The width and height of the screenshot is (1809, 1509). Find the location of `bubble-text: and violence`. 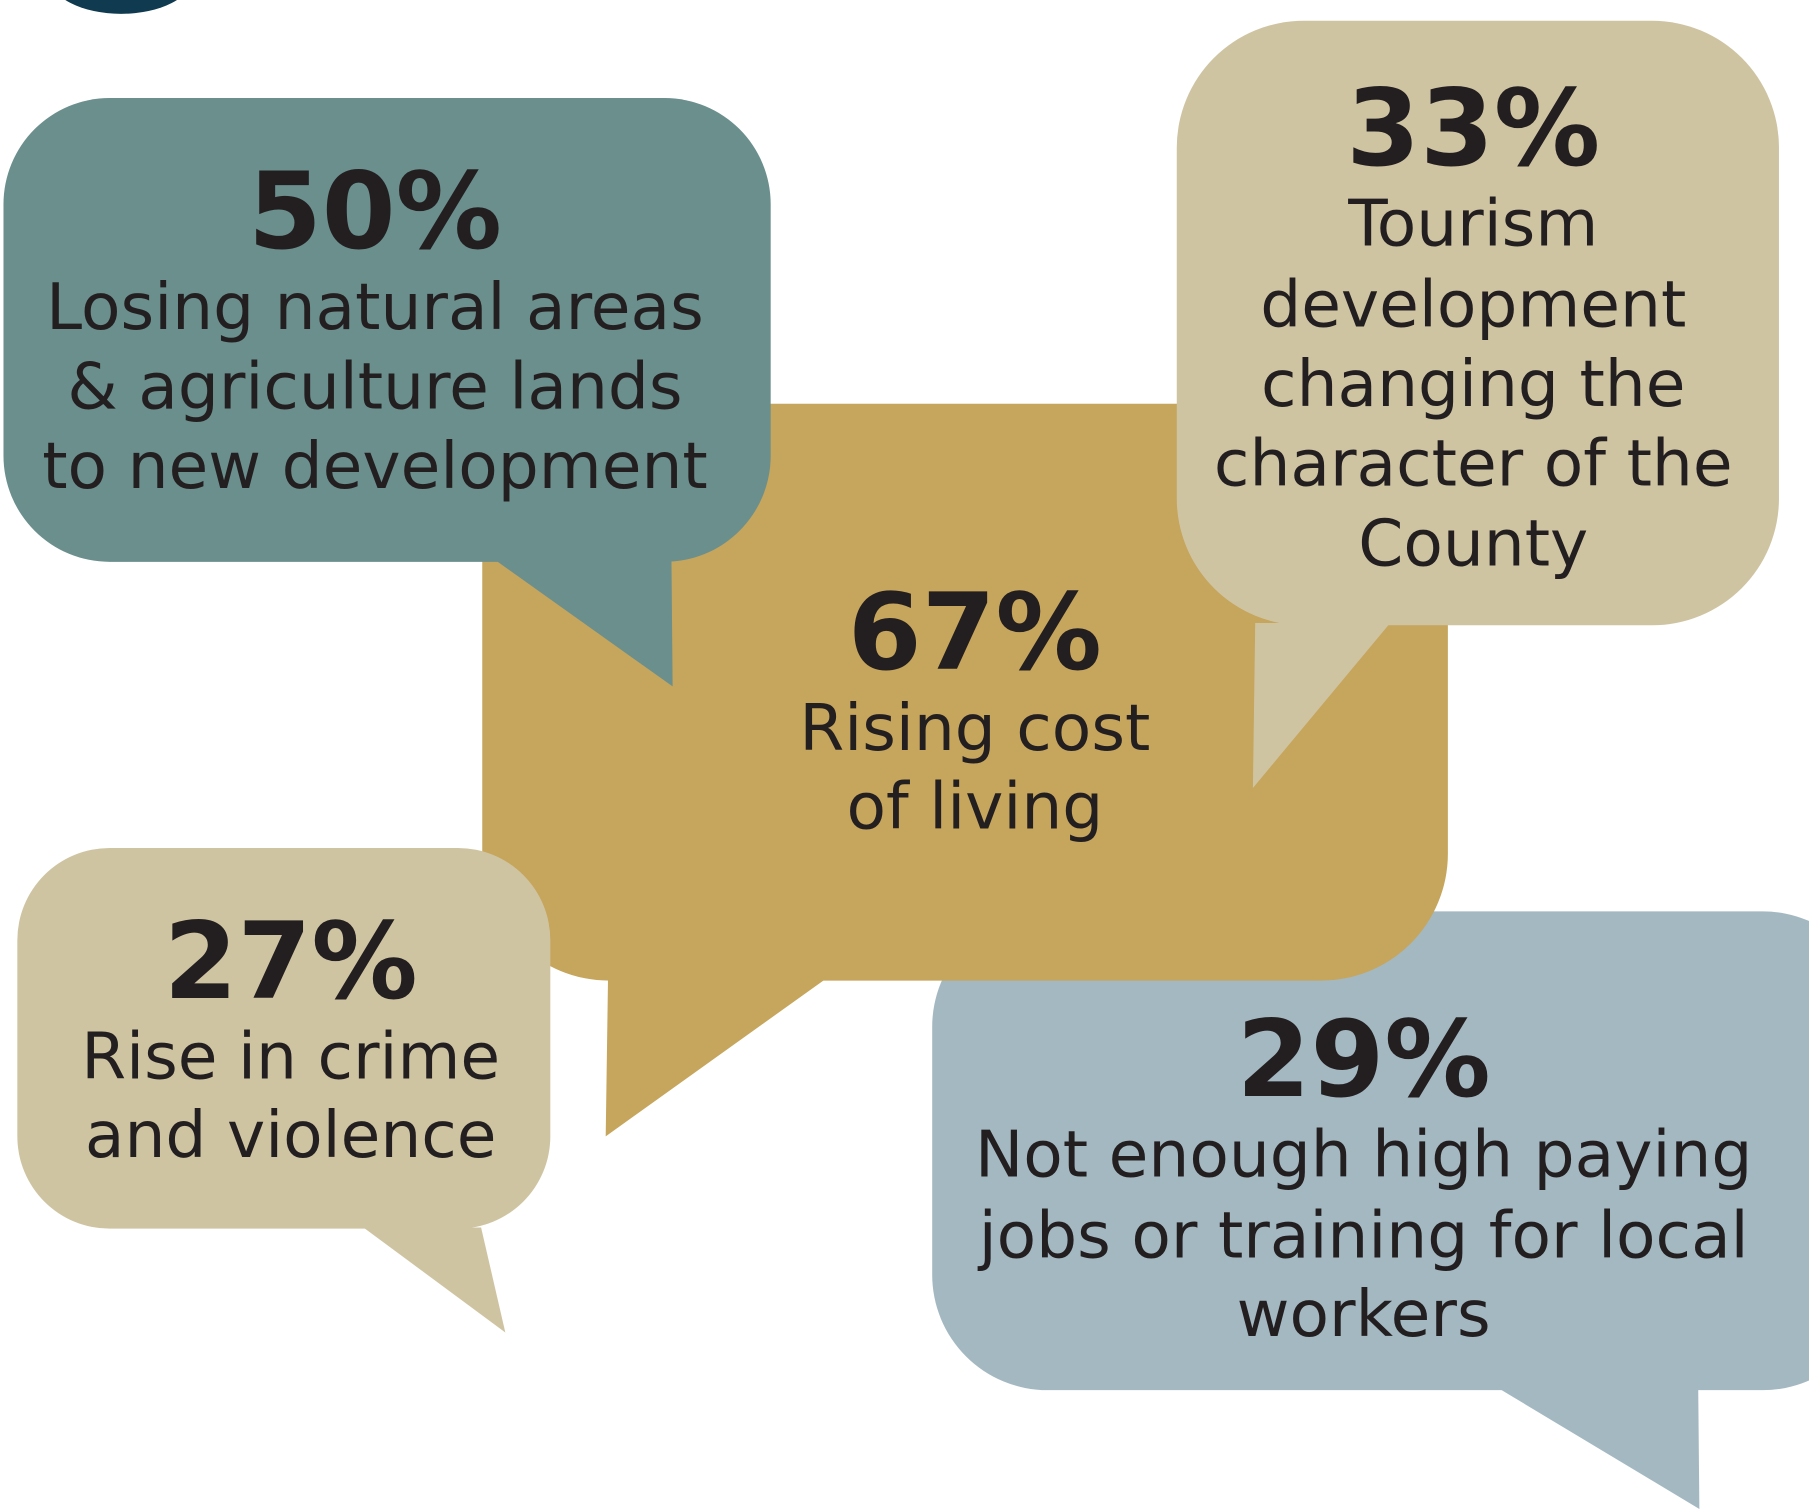

bubble-text: and violence is located at coordinates (291, 1135).